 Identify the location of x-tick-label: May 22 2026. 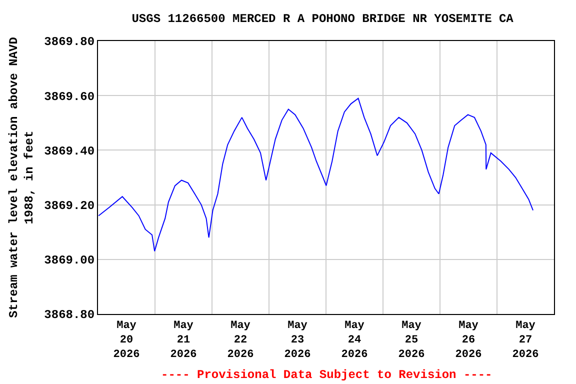
(240, 340).